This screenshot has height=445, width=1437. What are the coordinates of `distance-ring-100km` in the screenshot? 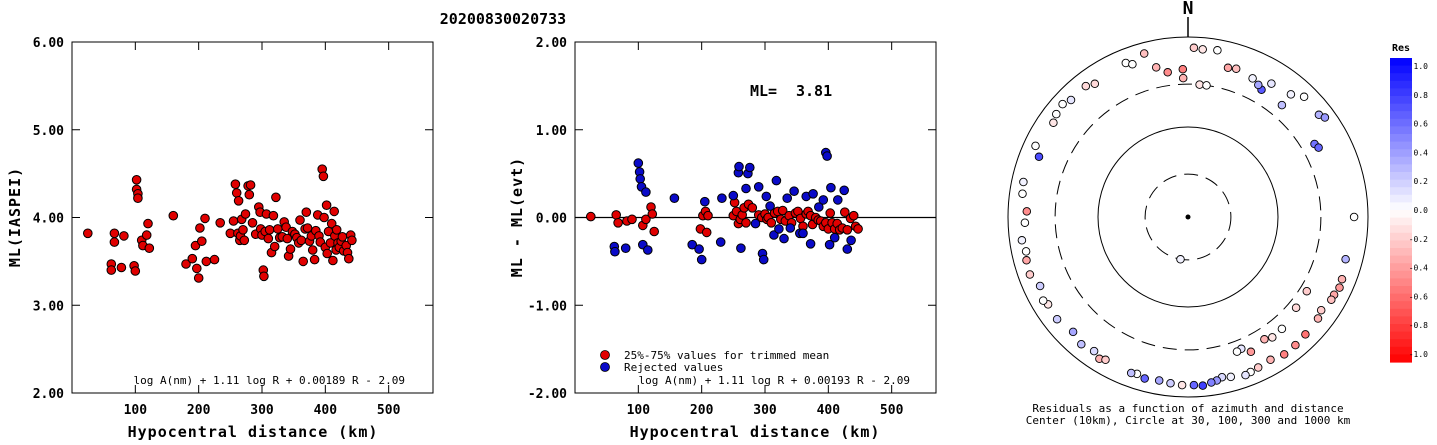 It's located at (1188, 217).